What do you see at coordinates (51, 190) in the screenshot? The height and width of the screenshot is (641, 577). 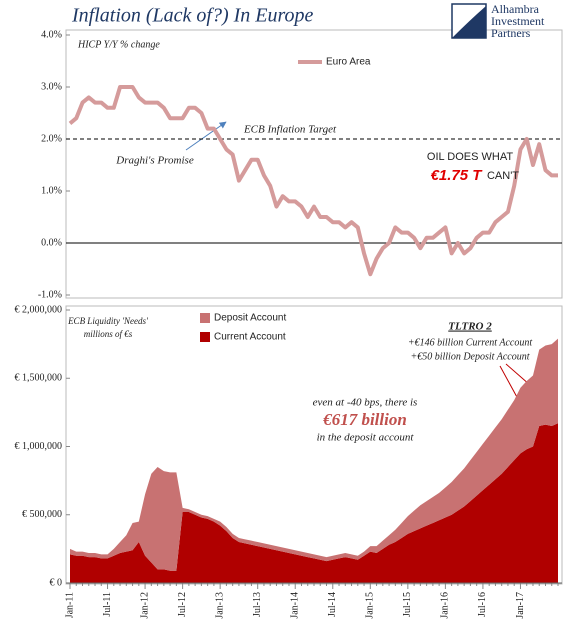 I see `y-tick-label: 1.0%` at bounding box center [51, 190].